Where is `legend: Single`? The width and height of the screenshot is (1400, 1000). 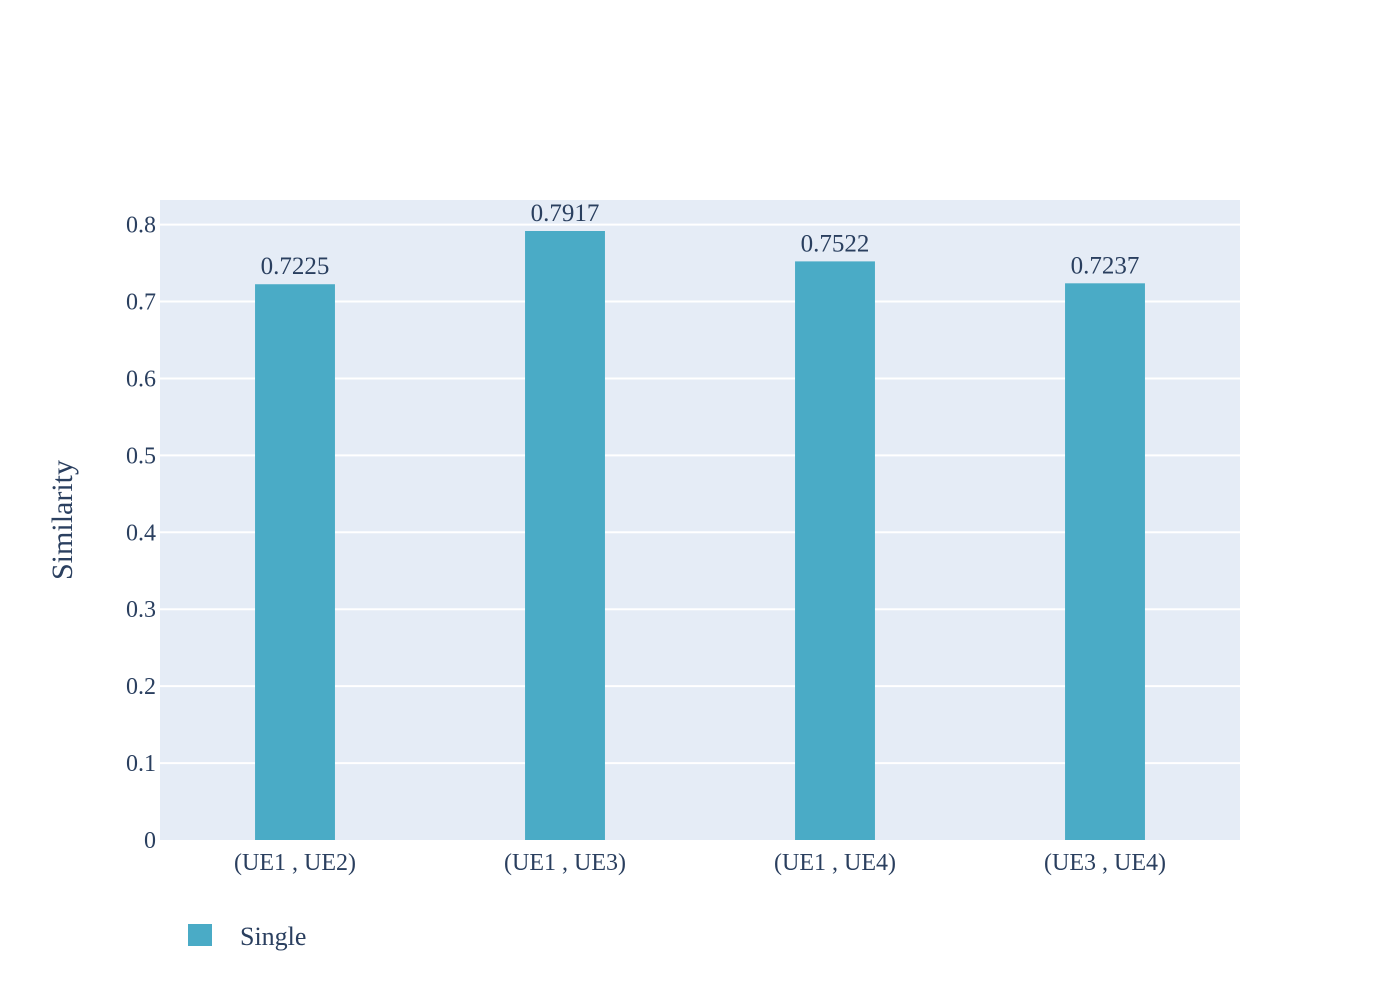 legend: Single is located at coordinates (247, 936).